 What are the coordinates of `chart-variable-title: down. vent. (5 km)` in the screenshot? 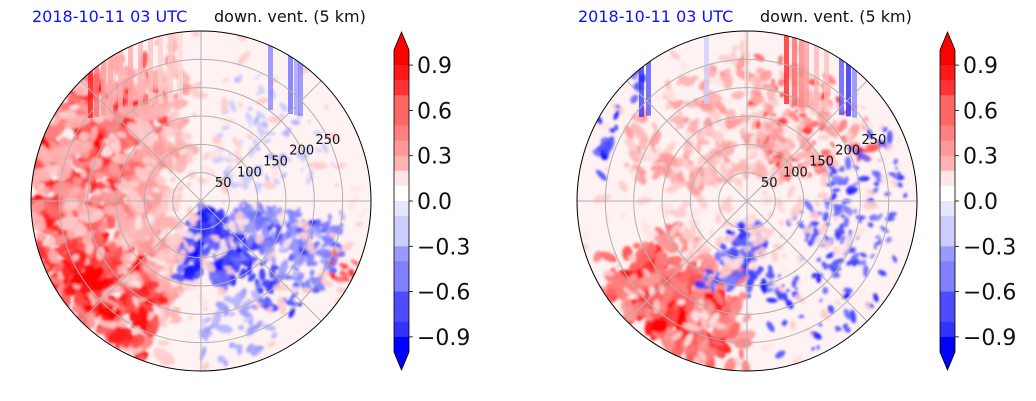 It's located at (290, 16).